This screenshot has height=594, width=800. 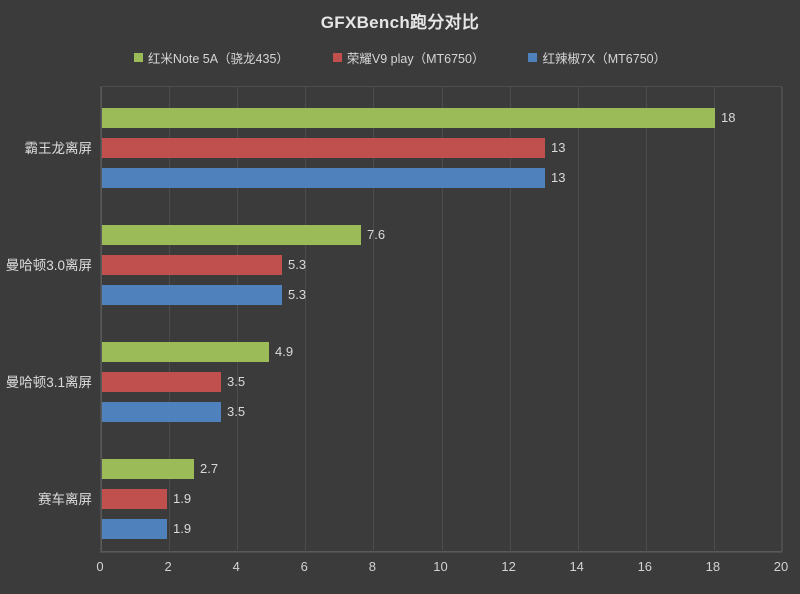 What do you see at coordinates (376, 234) in the screenshot?
I see `bar-value-label: 7.6` at bounding box center [376, 234].